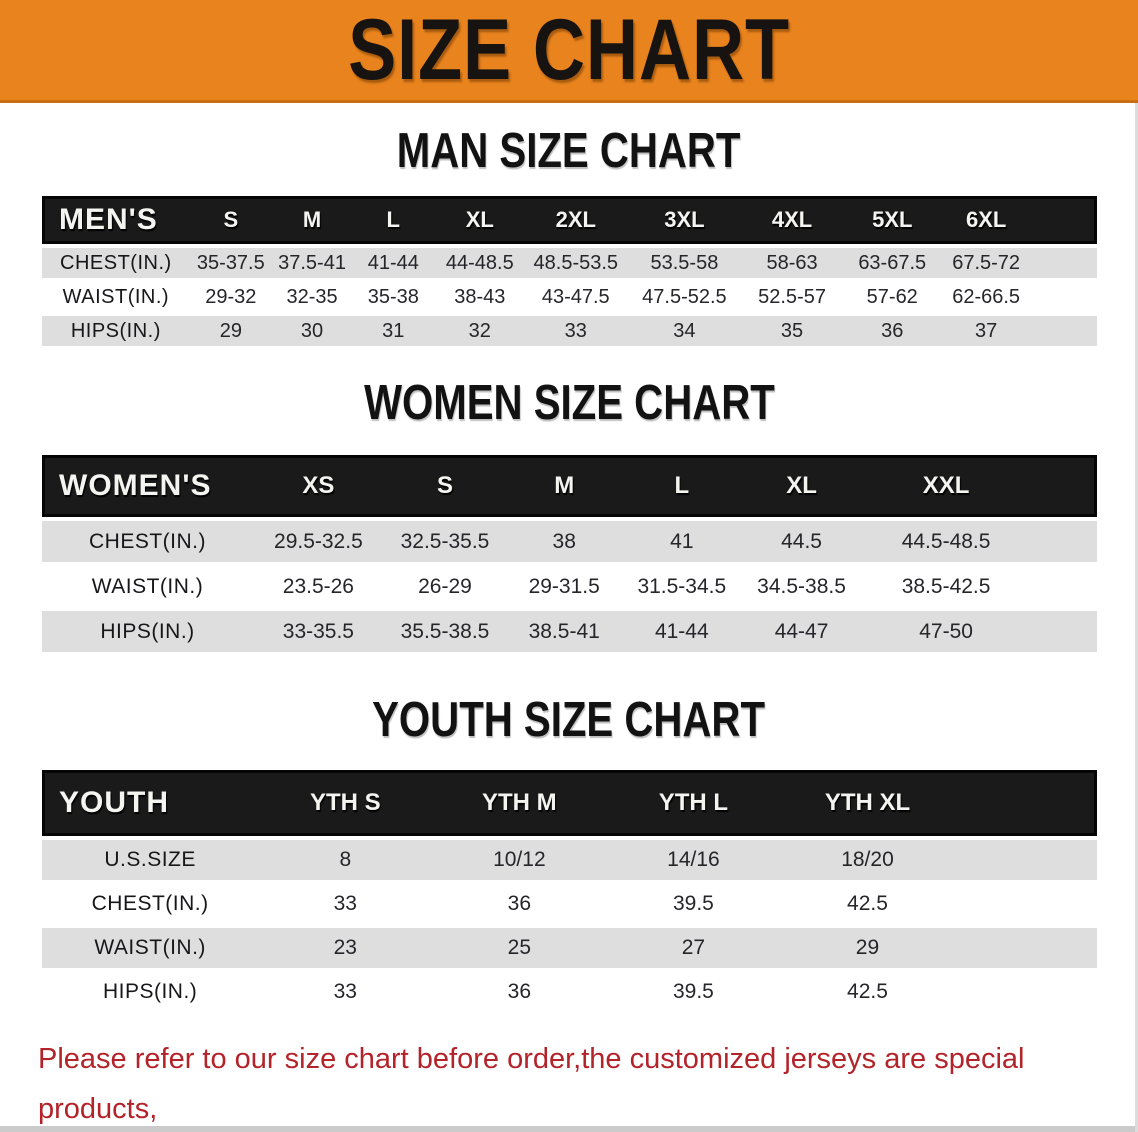 The width and height of the screenshot is (1138, 1132). I want to click on size-value-cell: 42.5, so click(867, 990).